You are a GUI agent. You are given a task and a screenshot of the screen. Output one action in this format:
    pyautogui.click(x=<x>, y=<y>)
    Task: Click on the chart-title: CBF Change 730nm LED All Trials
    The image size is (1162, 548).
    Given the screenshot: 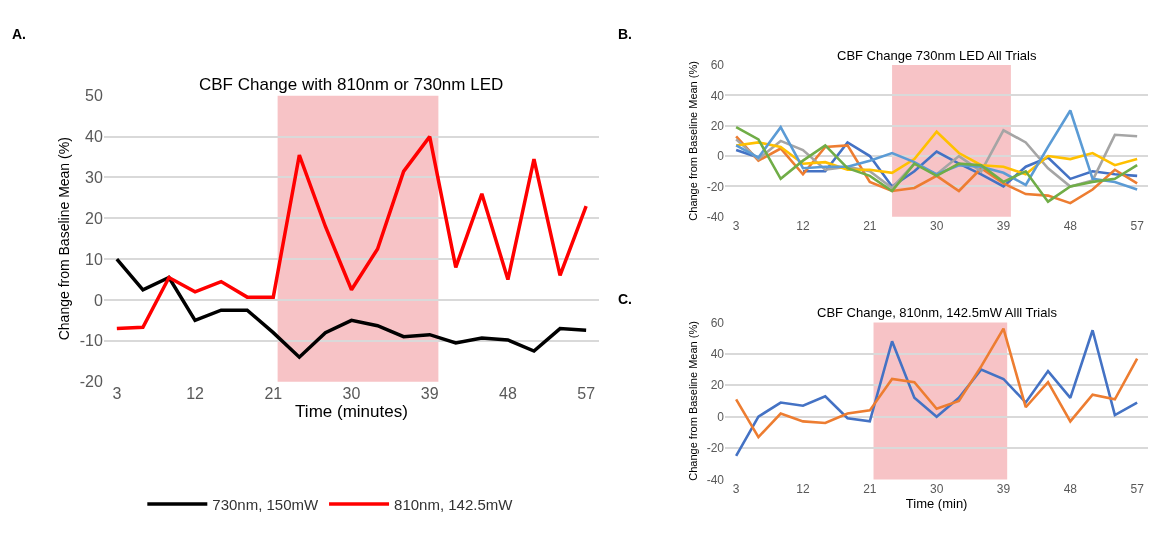 What is the action you would take?
    pyautogui.click(x=937, y=55)
    